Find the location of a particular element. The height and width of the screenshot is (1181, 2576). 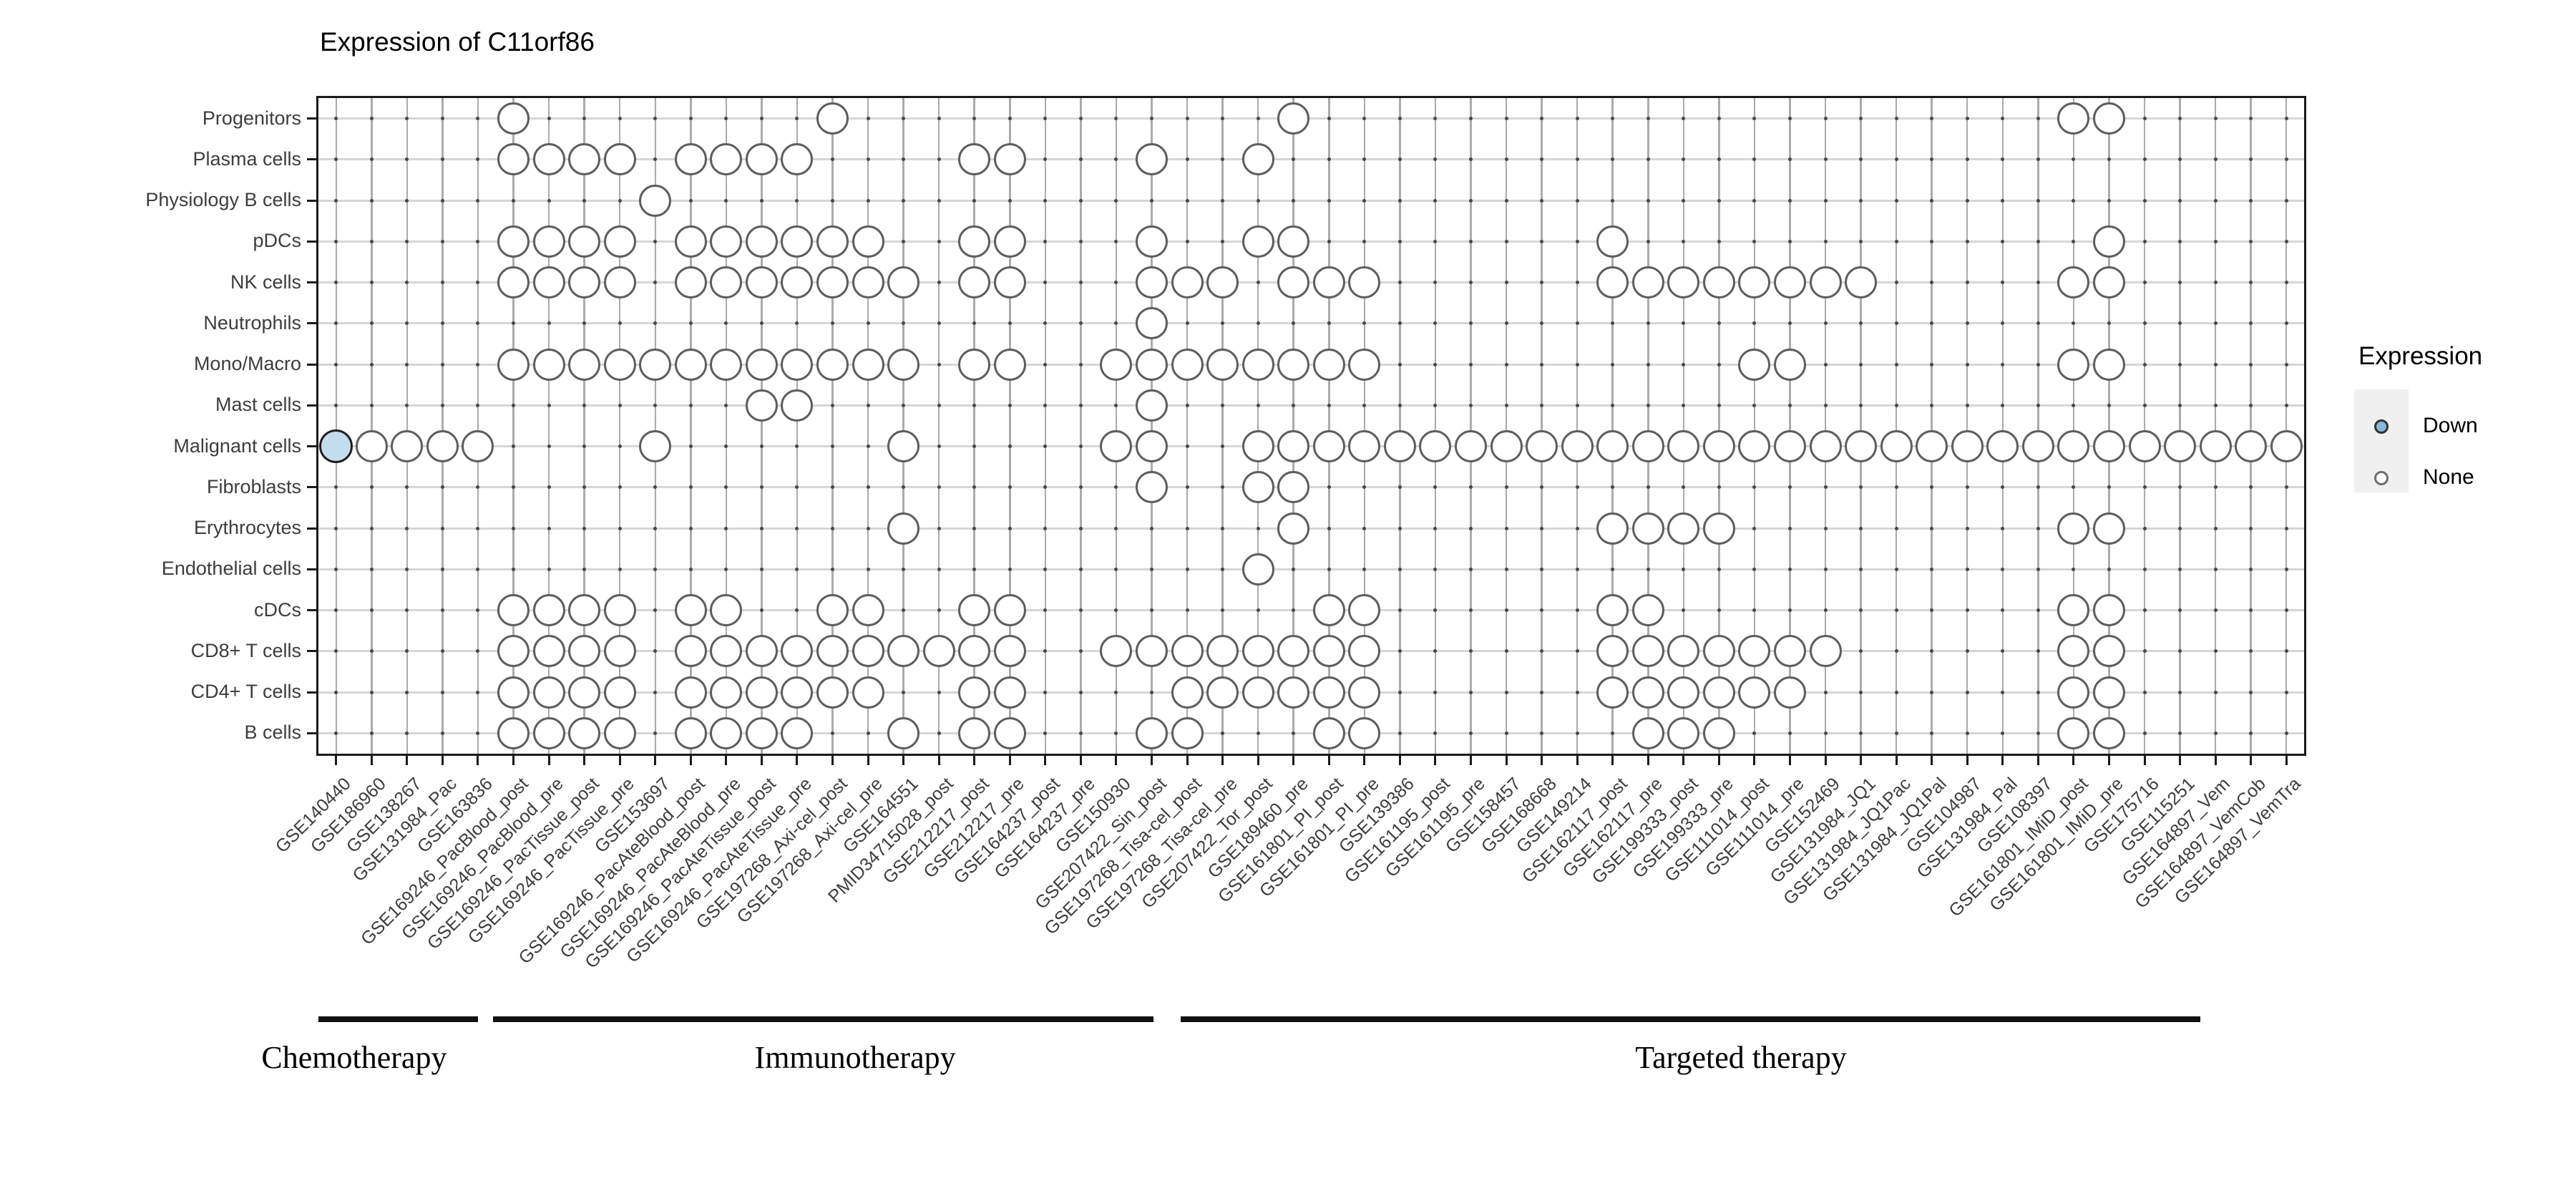

y-axis-label: Progenitors is located at coordinates (251, 118).